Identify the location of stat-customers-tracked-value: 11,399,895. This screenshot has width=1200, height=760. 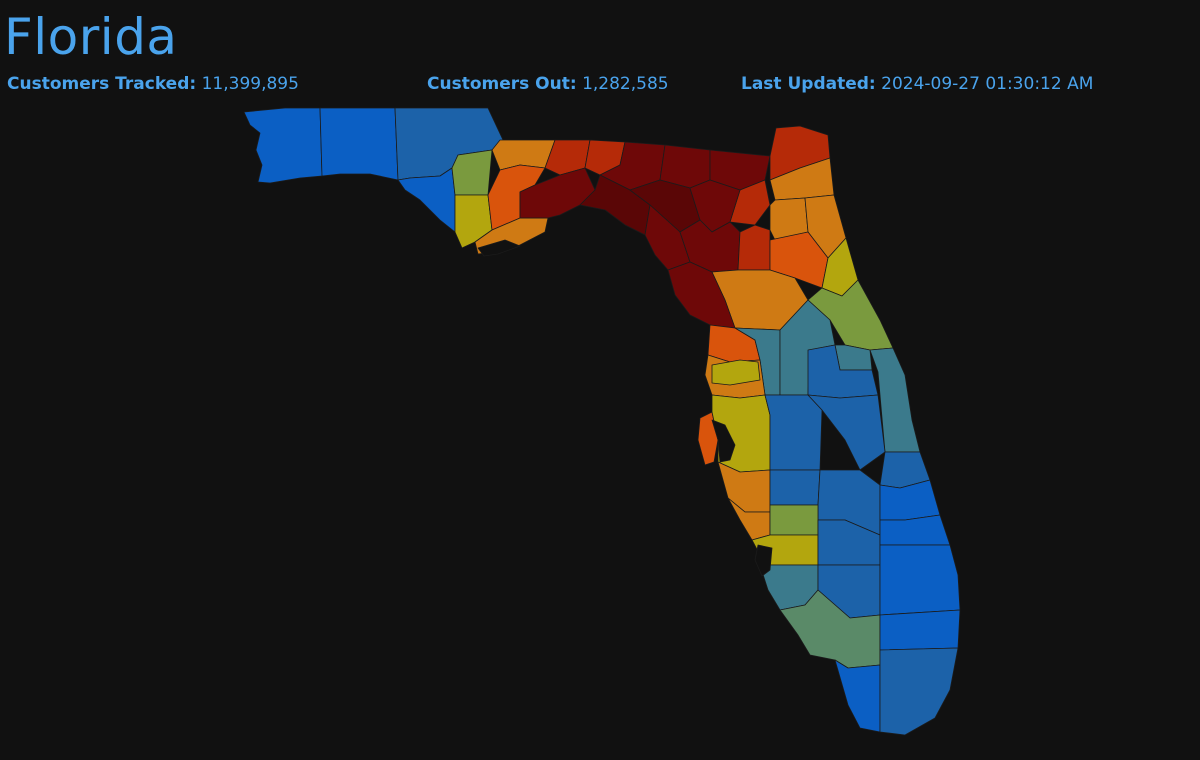
(250, 84).